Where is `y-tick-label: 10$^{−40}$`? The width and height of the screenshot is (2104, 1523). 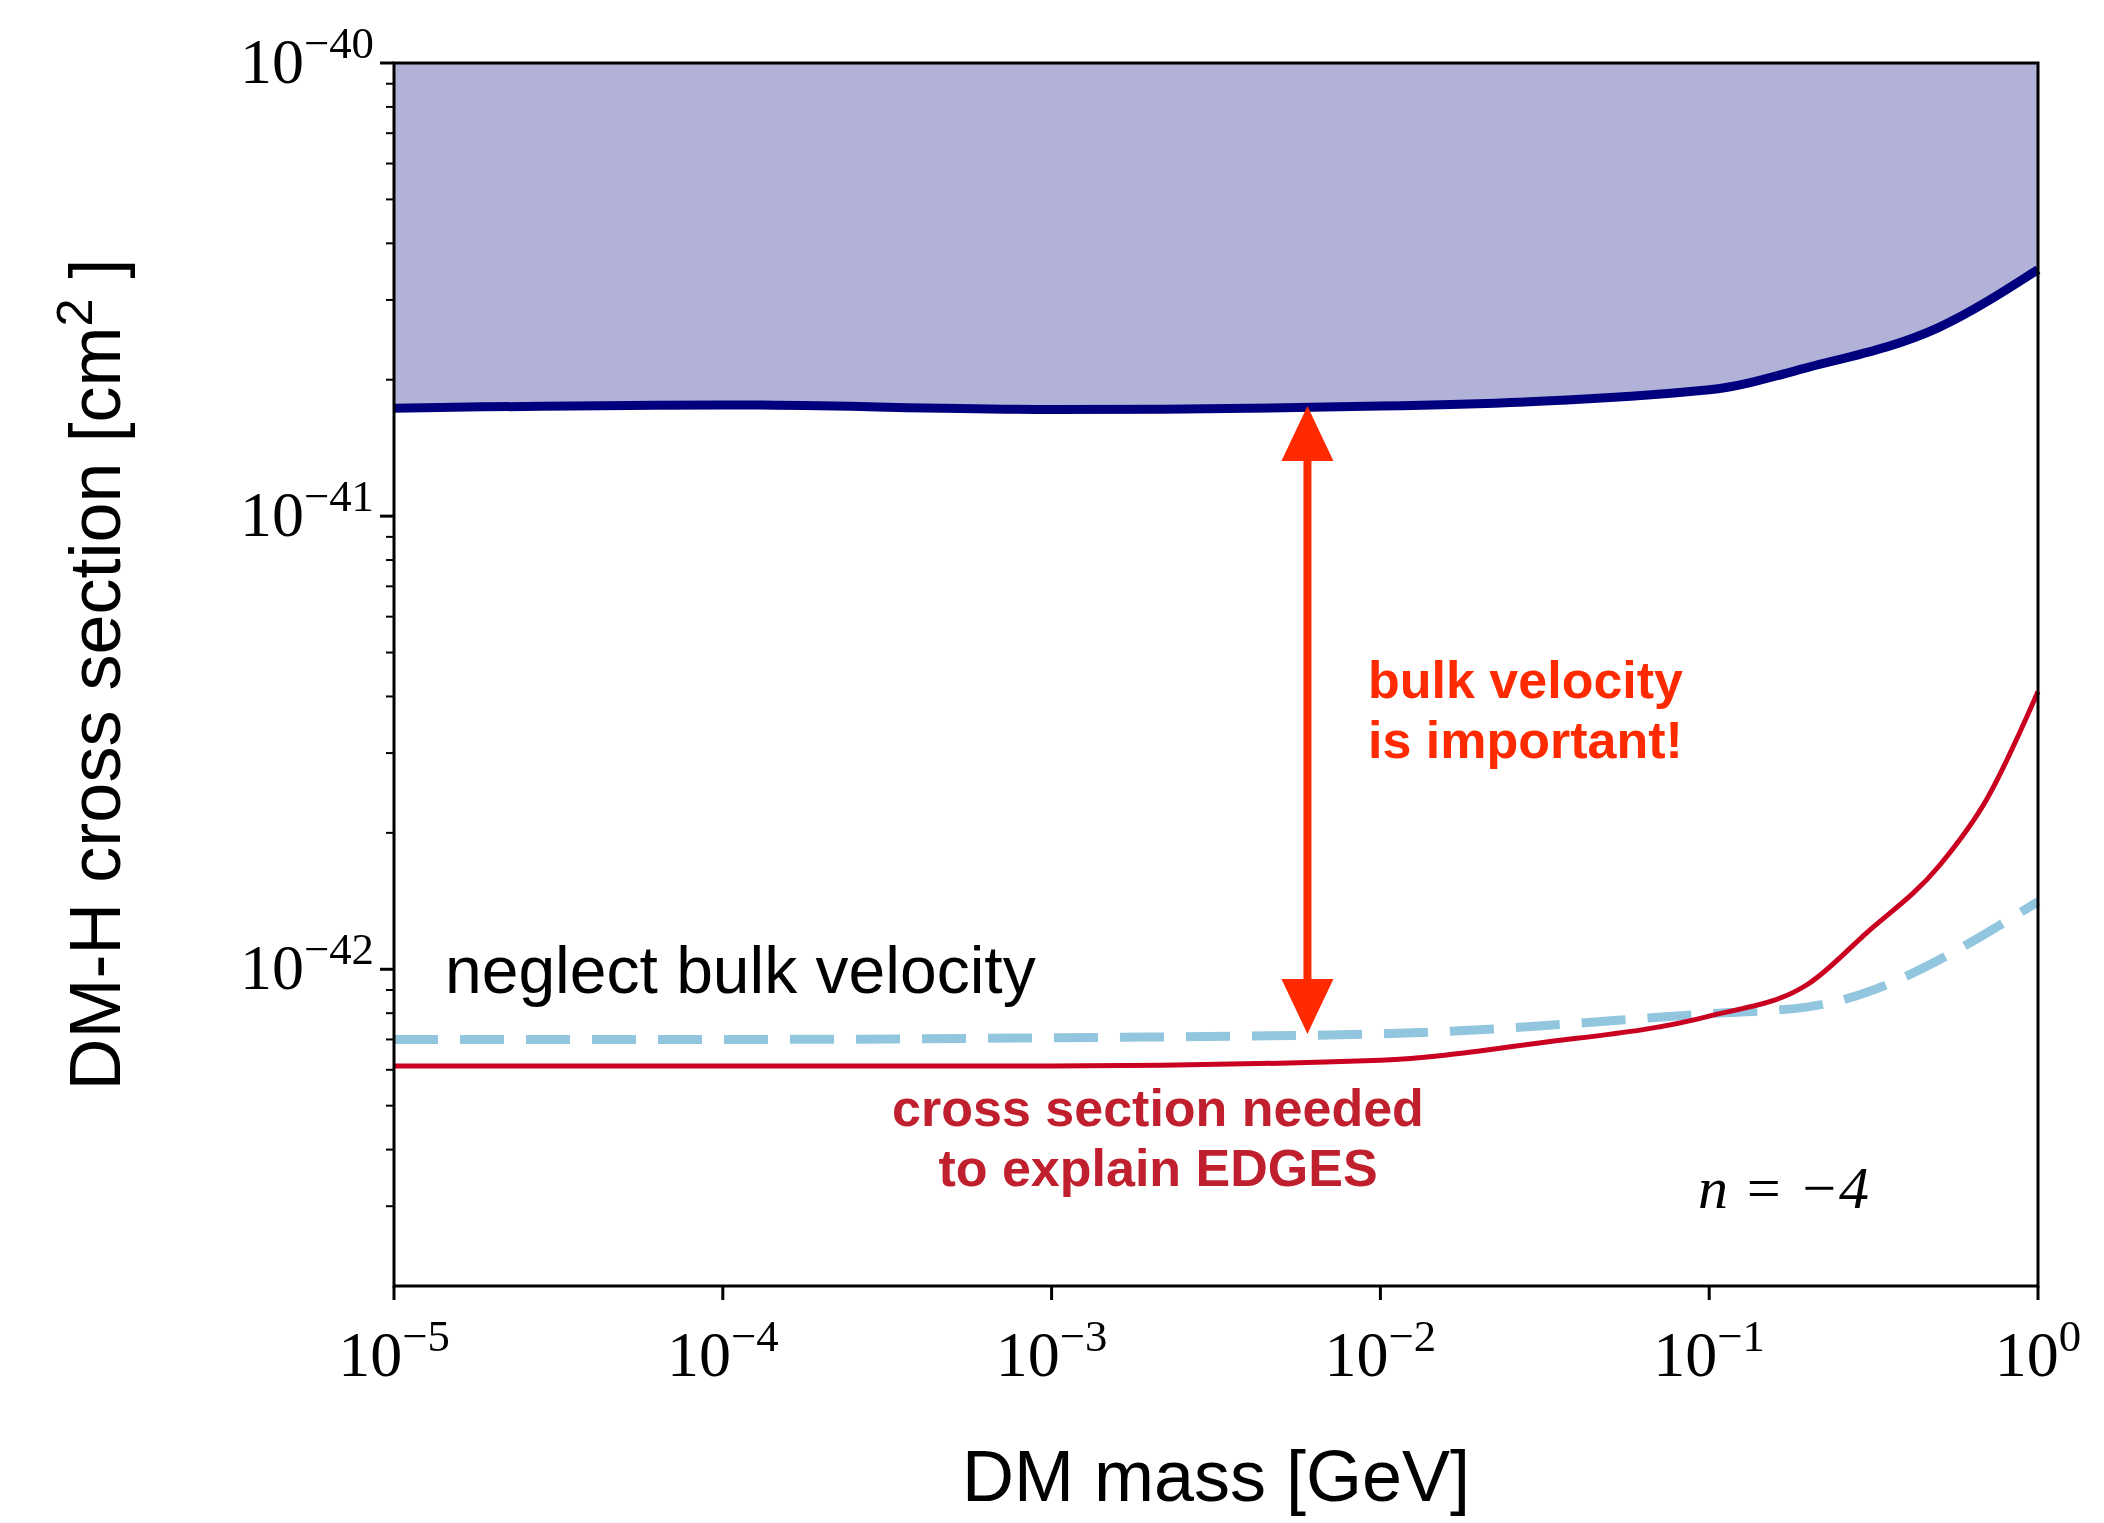 y-tick-label: 10$^{−40}$ is located at coordinates (306, 57).